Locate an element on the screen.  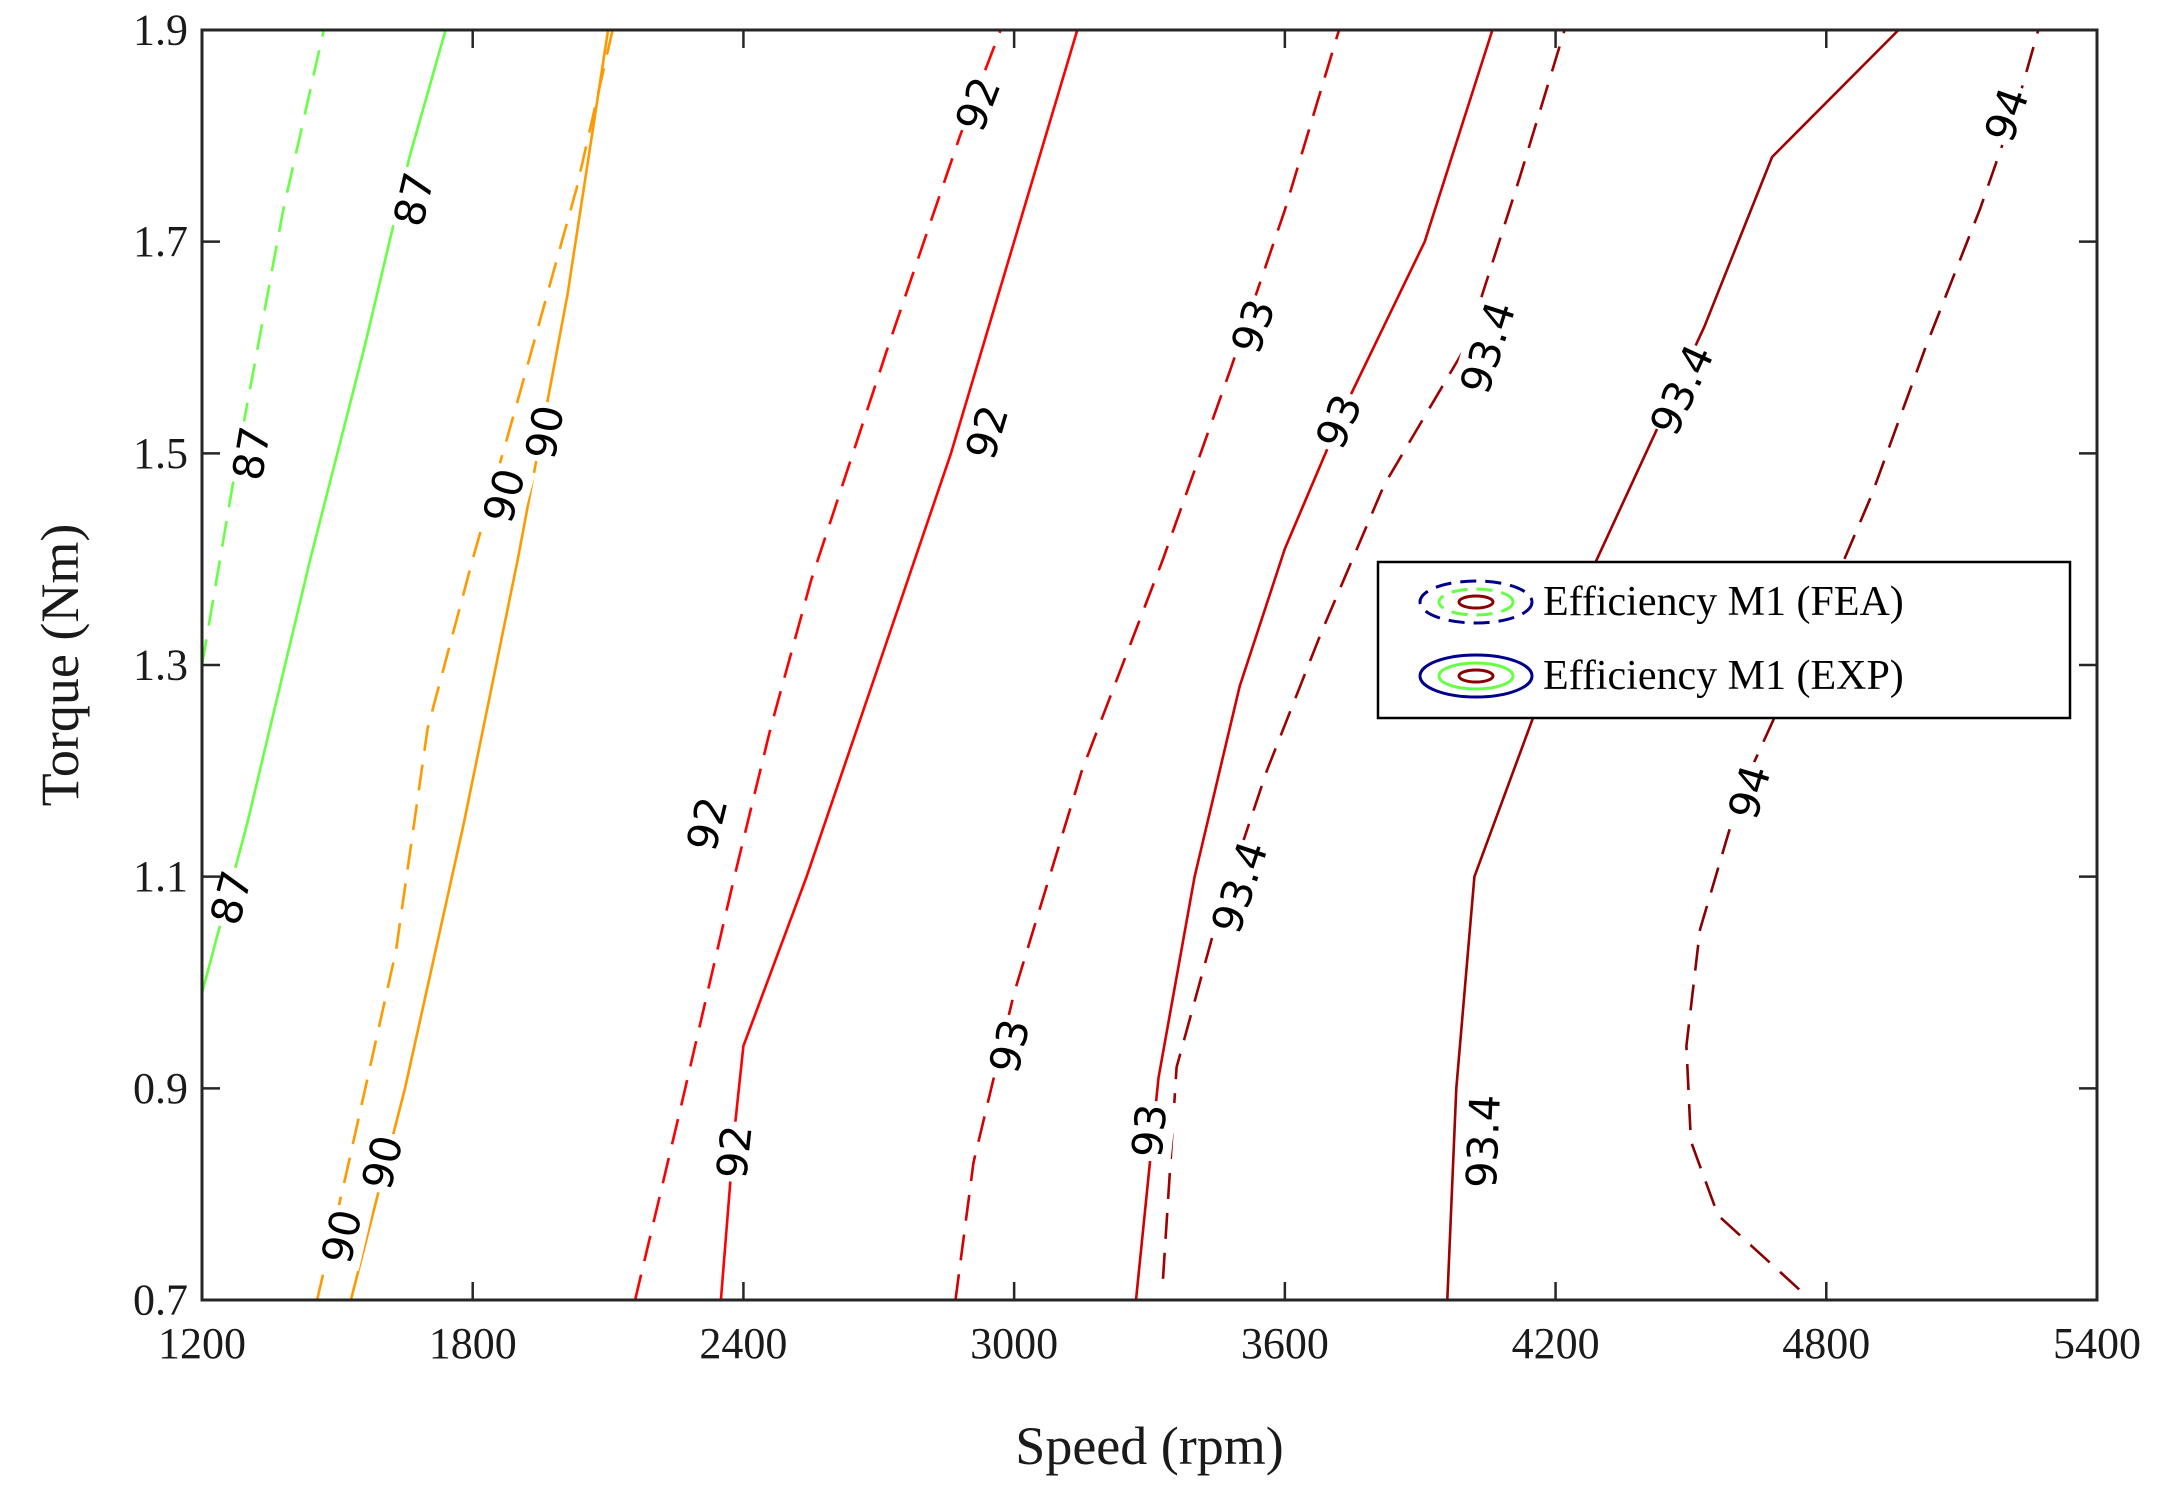
x-axis-title: Speed (rpm) is located at coordinates (1149, 1446).